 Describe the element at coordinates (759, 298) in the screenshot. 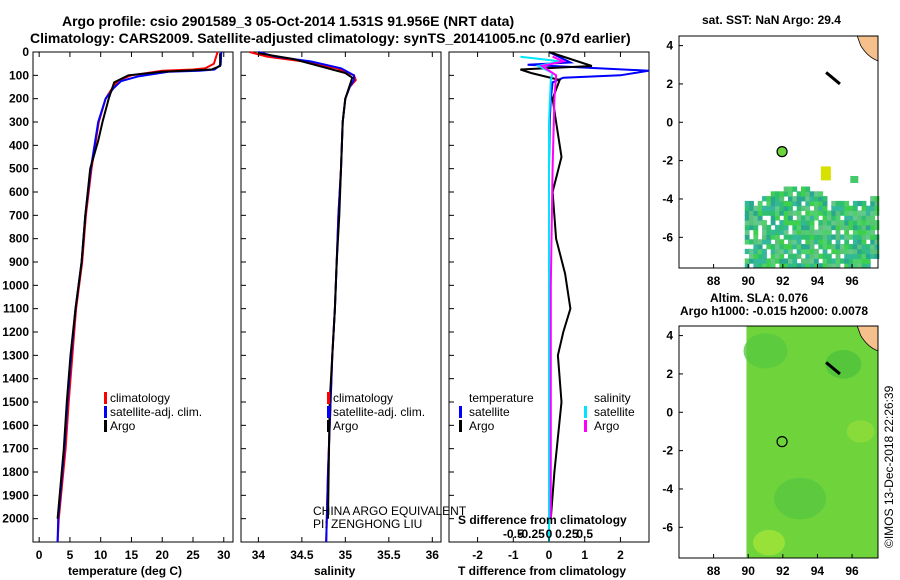

I see `sla-map-title1: Altim. SLA: 0.076` at that location.